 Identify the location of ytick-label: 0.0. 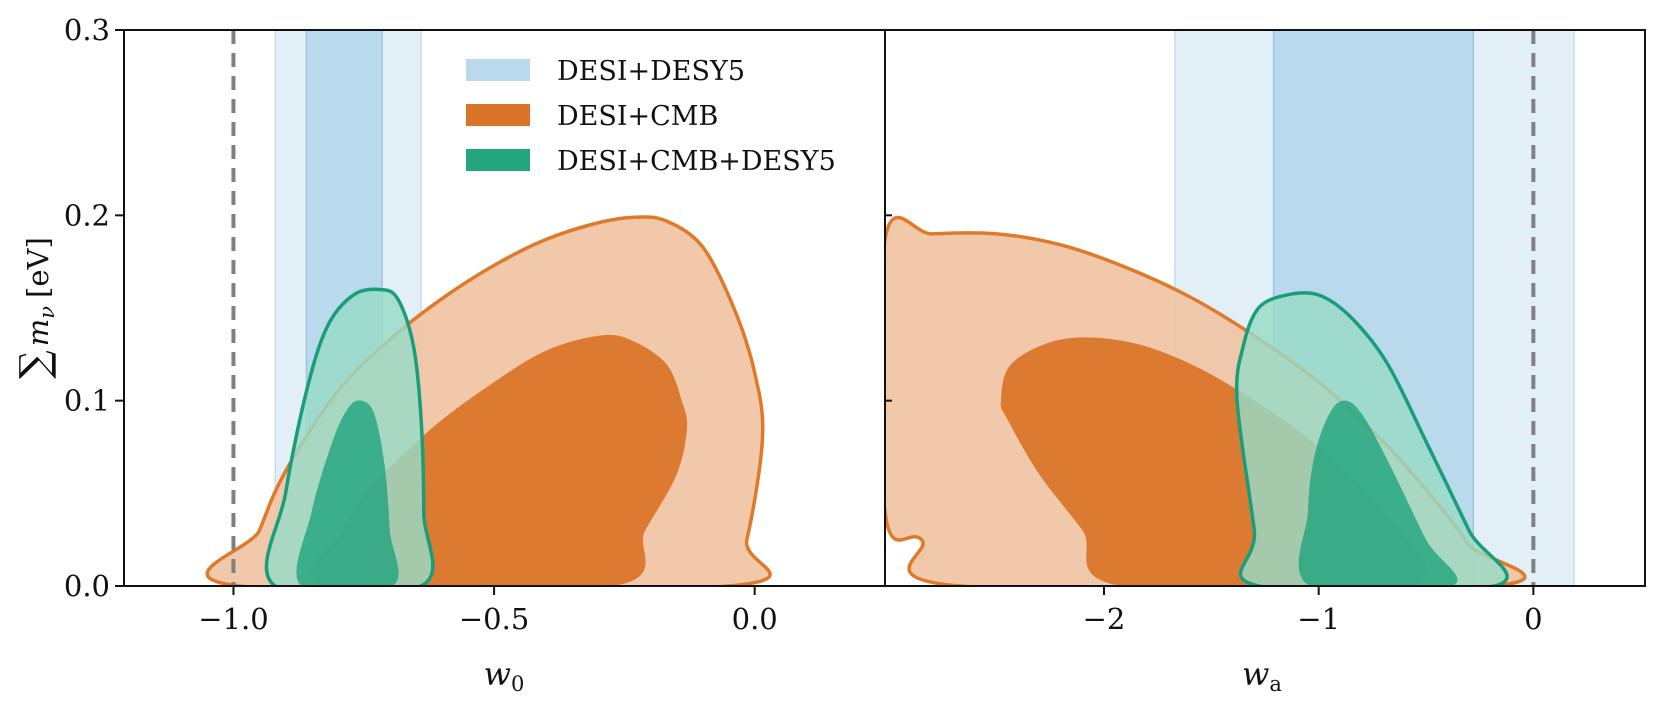
(87, 586).